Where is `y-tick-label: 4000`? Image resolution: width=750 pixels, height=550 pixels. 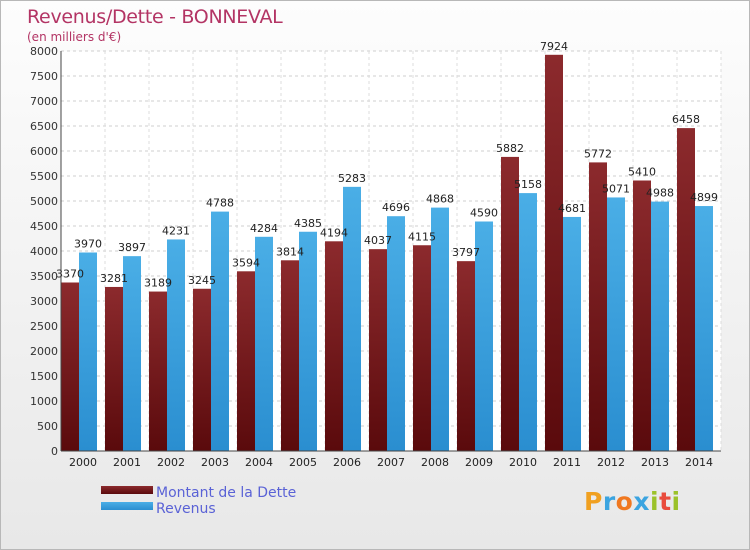 y-tick-label: 4000 is located at coordinates (44, 251).